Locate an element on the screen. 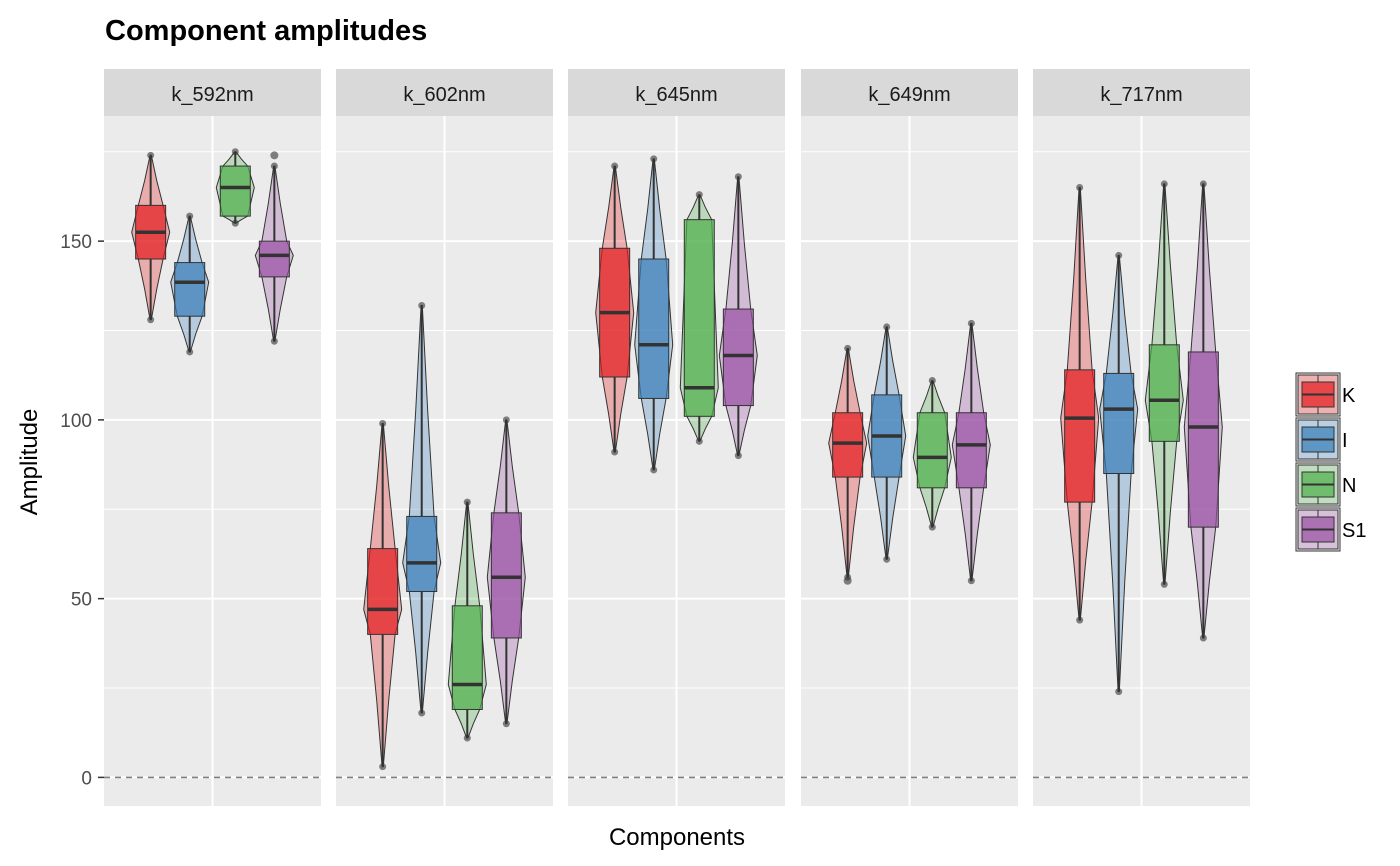 The width and height of the screenshot is (1400, 866). facet-k_592nm: k_592nm is located at coordinates (212, 437).